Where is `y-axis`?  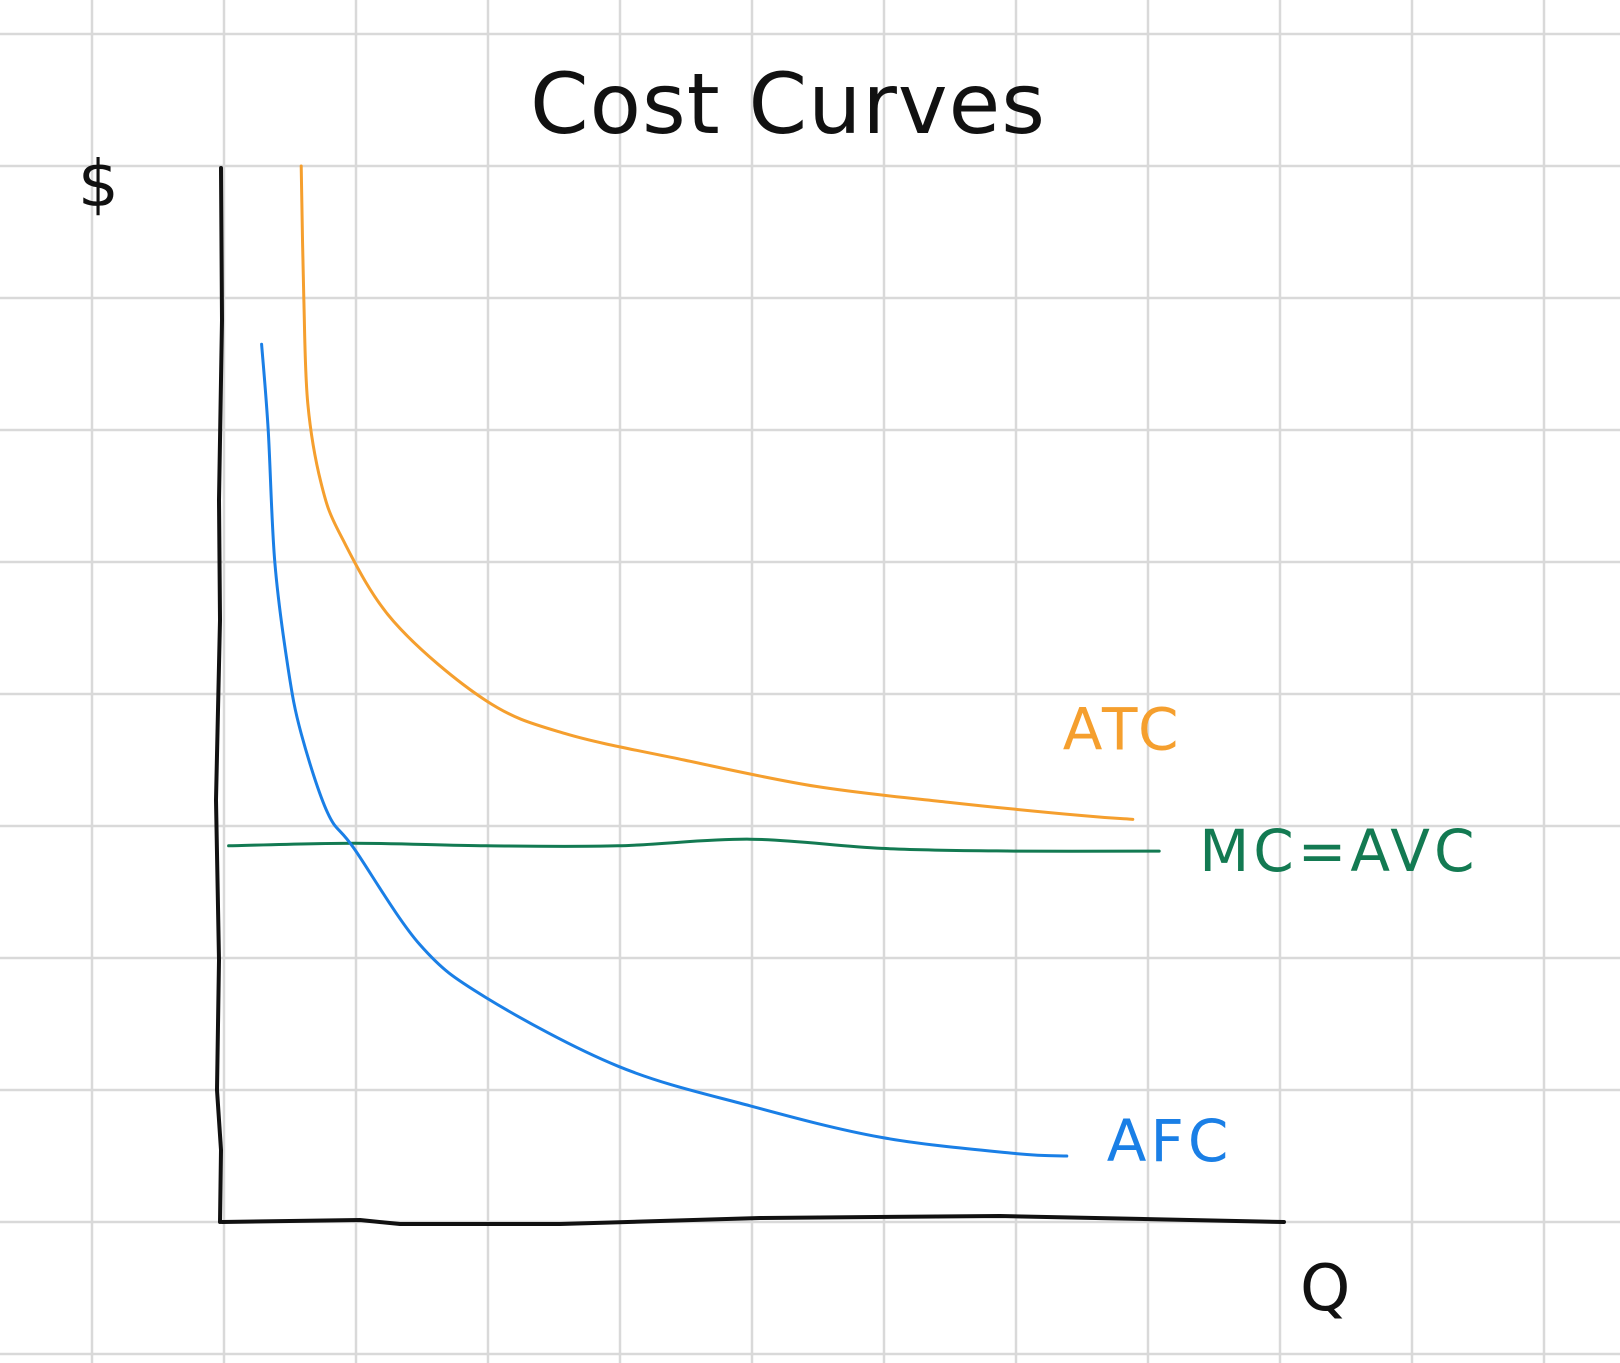 y-axis is located at coordinates (219, 695).